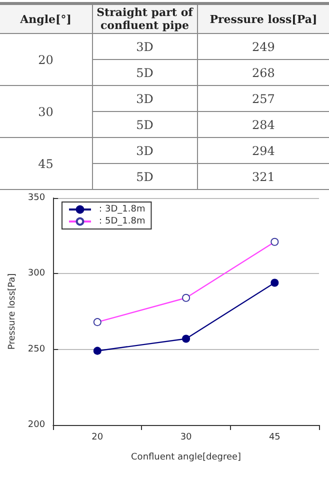 The image size is (329, 493). Describe the element at coordinates (37, 198) in the screenshot. I see `y-tick-label: 350` at that location.